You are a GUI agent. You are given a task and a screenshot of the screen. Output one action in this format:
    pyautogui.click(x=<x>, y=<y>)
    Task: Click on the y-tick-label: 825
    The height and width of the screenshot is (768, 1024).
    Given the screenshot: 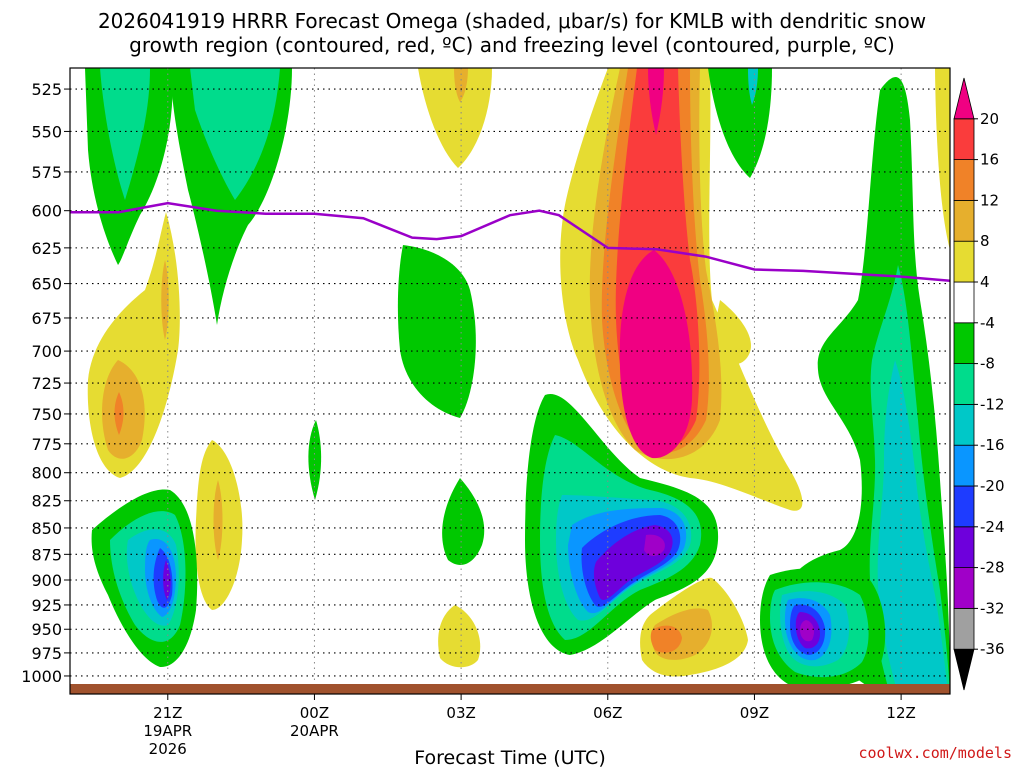 What is the action you would take?
    pyautogui.click(x=46, y=501)
    